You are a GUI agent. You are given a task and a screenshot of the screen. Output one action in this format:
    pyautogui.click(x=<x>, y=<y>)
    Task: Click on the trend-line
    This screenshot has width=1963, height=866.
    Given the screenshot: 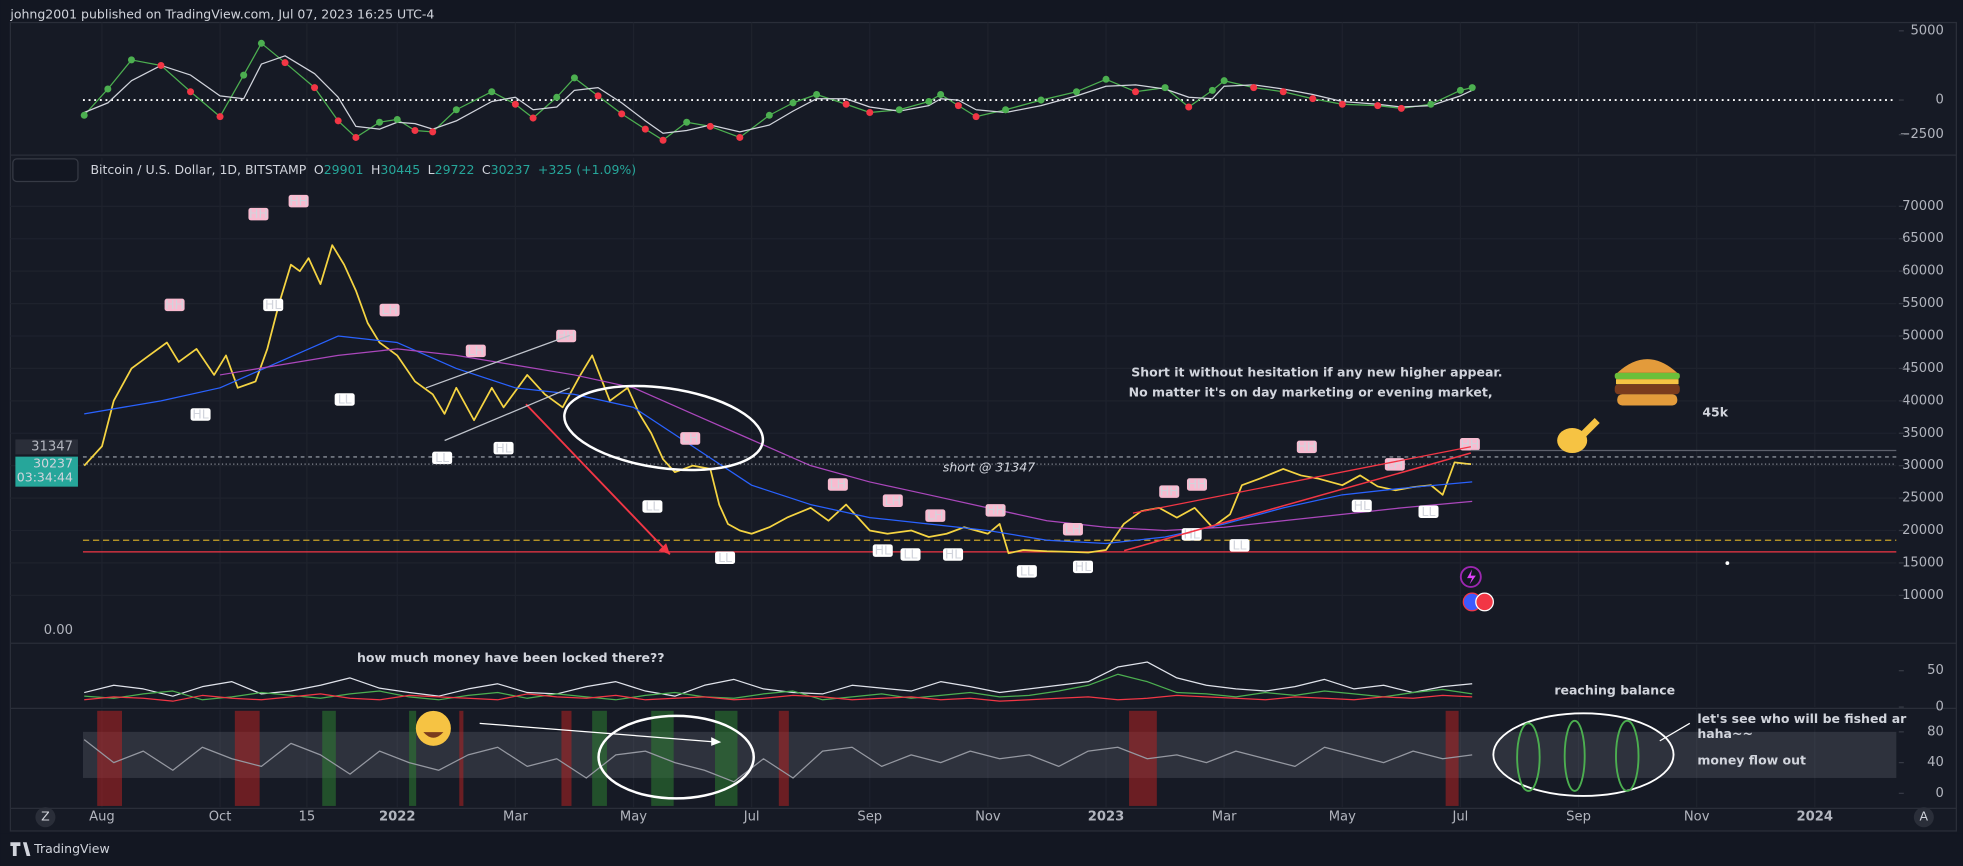 What is the action you would take?
    pyautogui.click(x=497, y=361)
    